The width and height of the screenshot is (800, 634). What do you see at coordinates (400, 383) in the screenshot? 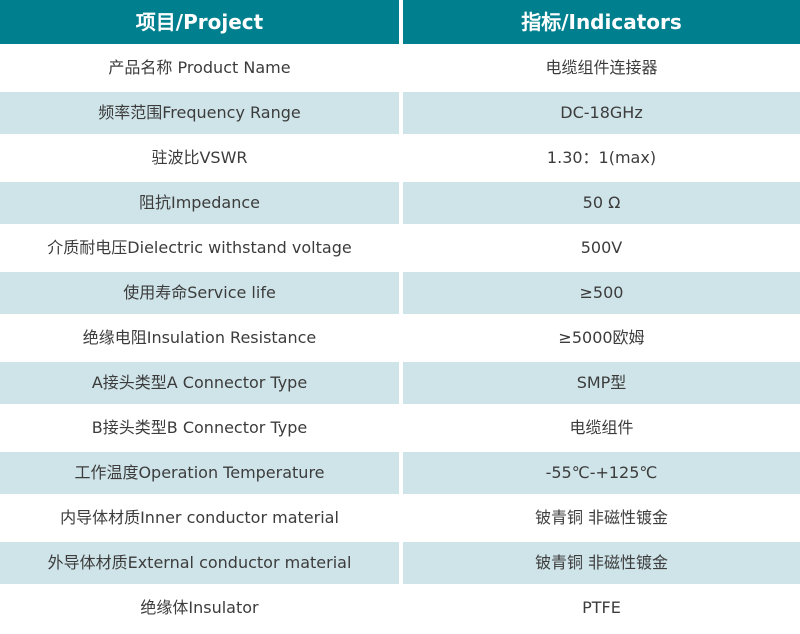
I see `table-row: A接头类型A Connector Type SMP型` at bounding box center [400, 383].